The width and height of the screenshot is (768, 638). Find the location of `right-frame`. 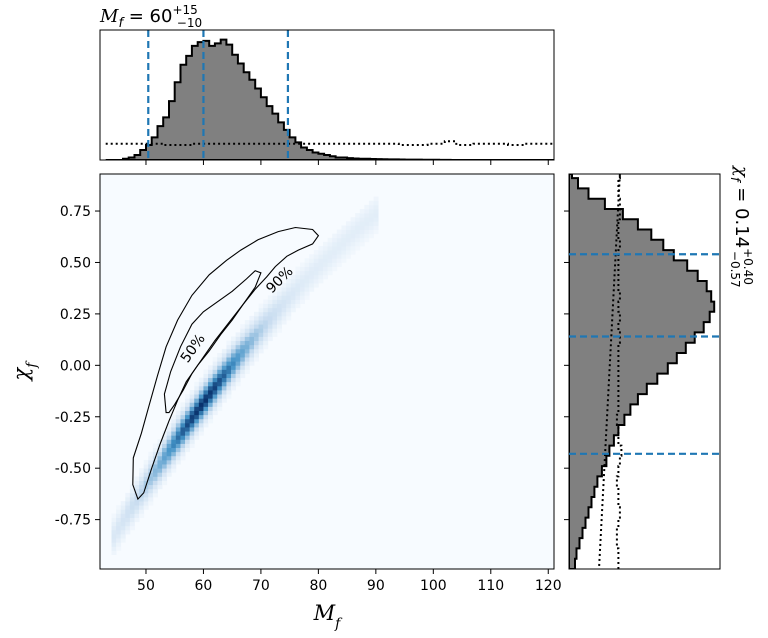

right-frame is located at coordinates (644, 371).